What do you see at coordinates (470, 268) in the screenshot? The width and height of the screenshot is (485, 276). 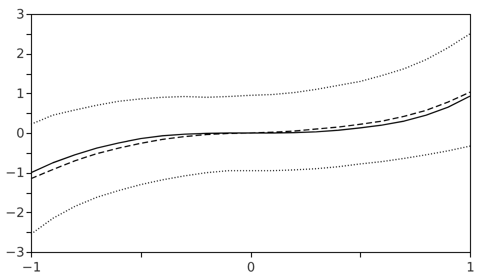 I see `x-tick-label: 1` at bounding box center [470, 268].